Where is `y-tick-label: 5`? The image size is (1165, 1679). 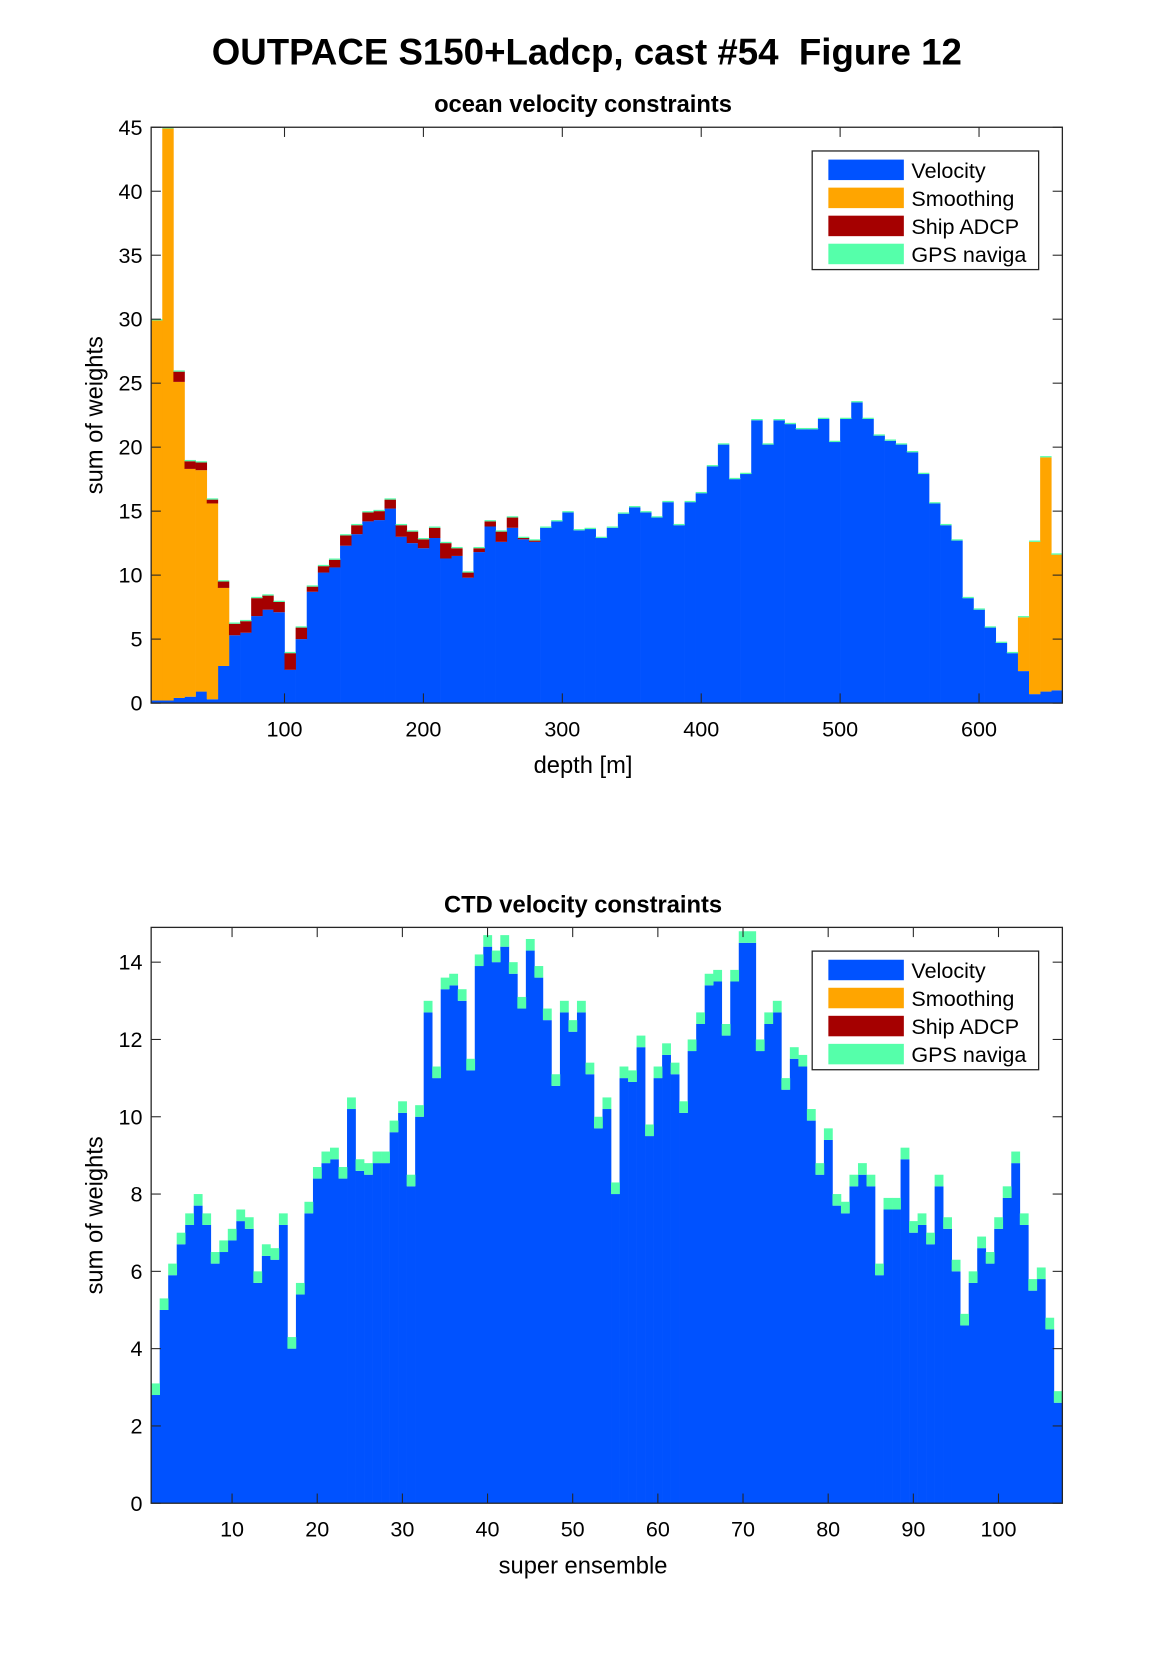 y-tick-label: 5 is located at coordinates (137, 639).